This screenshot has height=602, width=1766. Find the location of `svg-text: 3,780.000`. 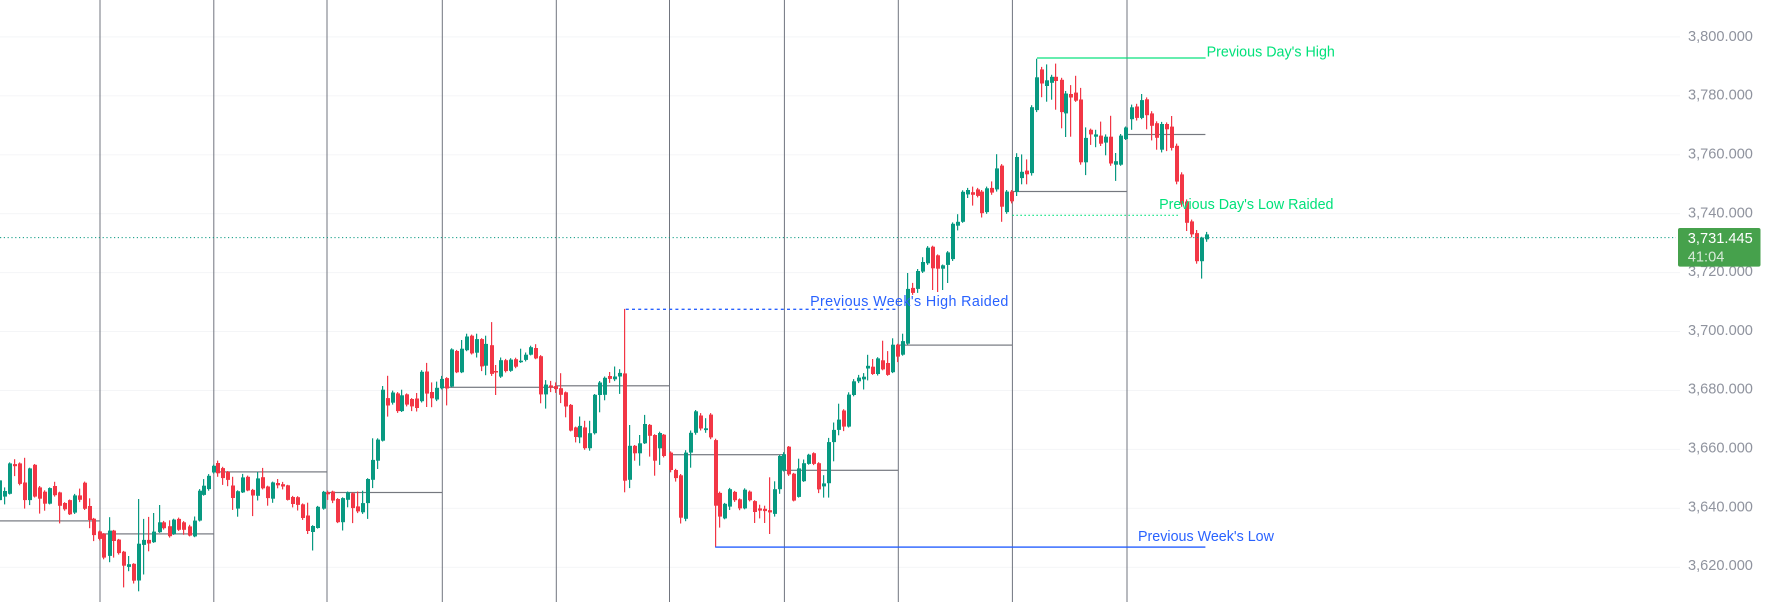

svg-text: 3,780.000 is located at coordinates (1720, 96).